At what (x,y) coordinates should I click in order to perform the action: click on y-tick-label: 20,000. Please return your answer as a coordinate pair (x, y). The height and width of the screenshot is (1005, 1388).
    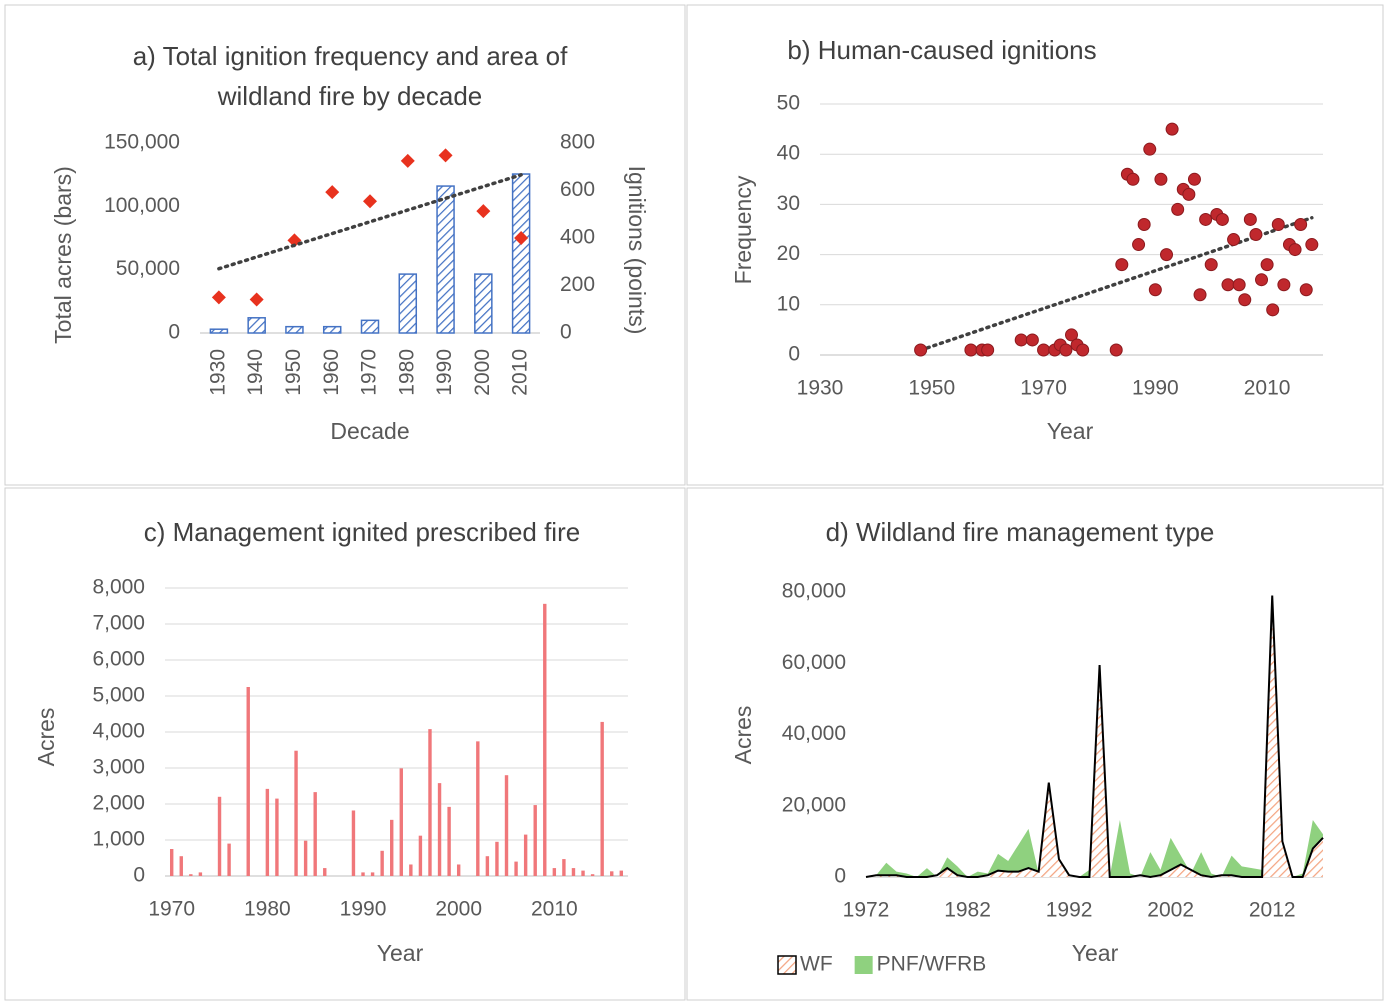
    Looking at the image, I should click on (814, 804).